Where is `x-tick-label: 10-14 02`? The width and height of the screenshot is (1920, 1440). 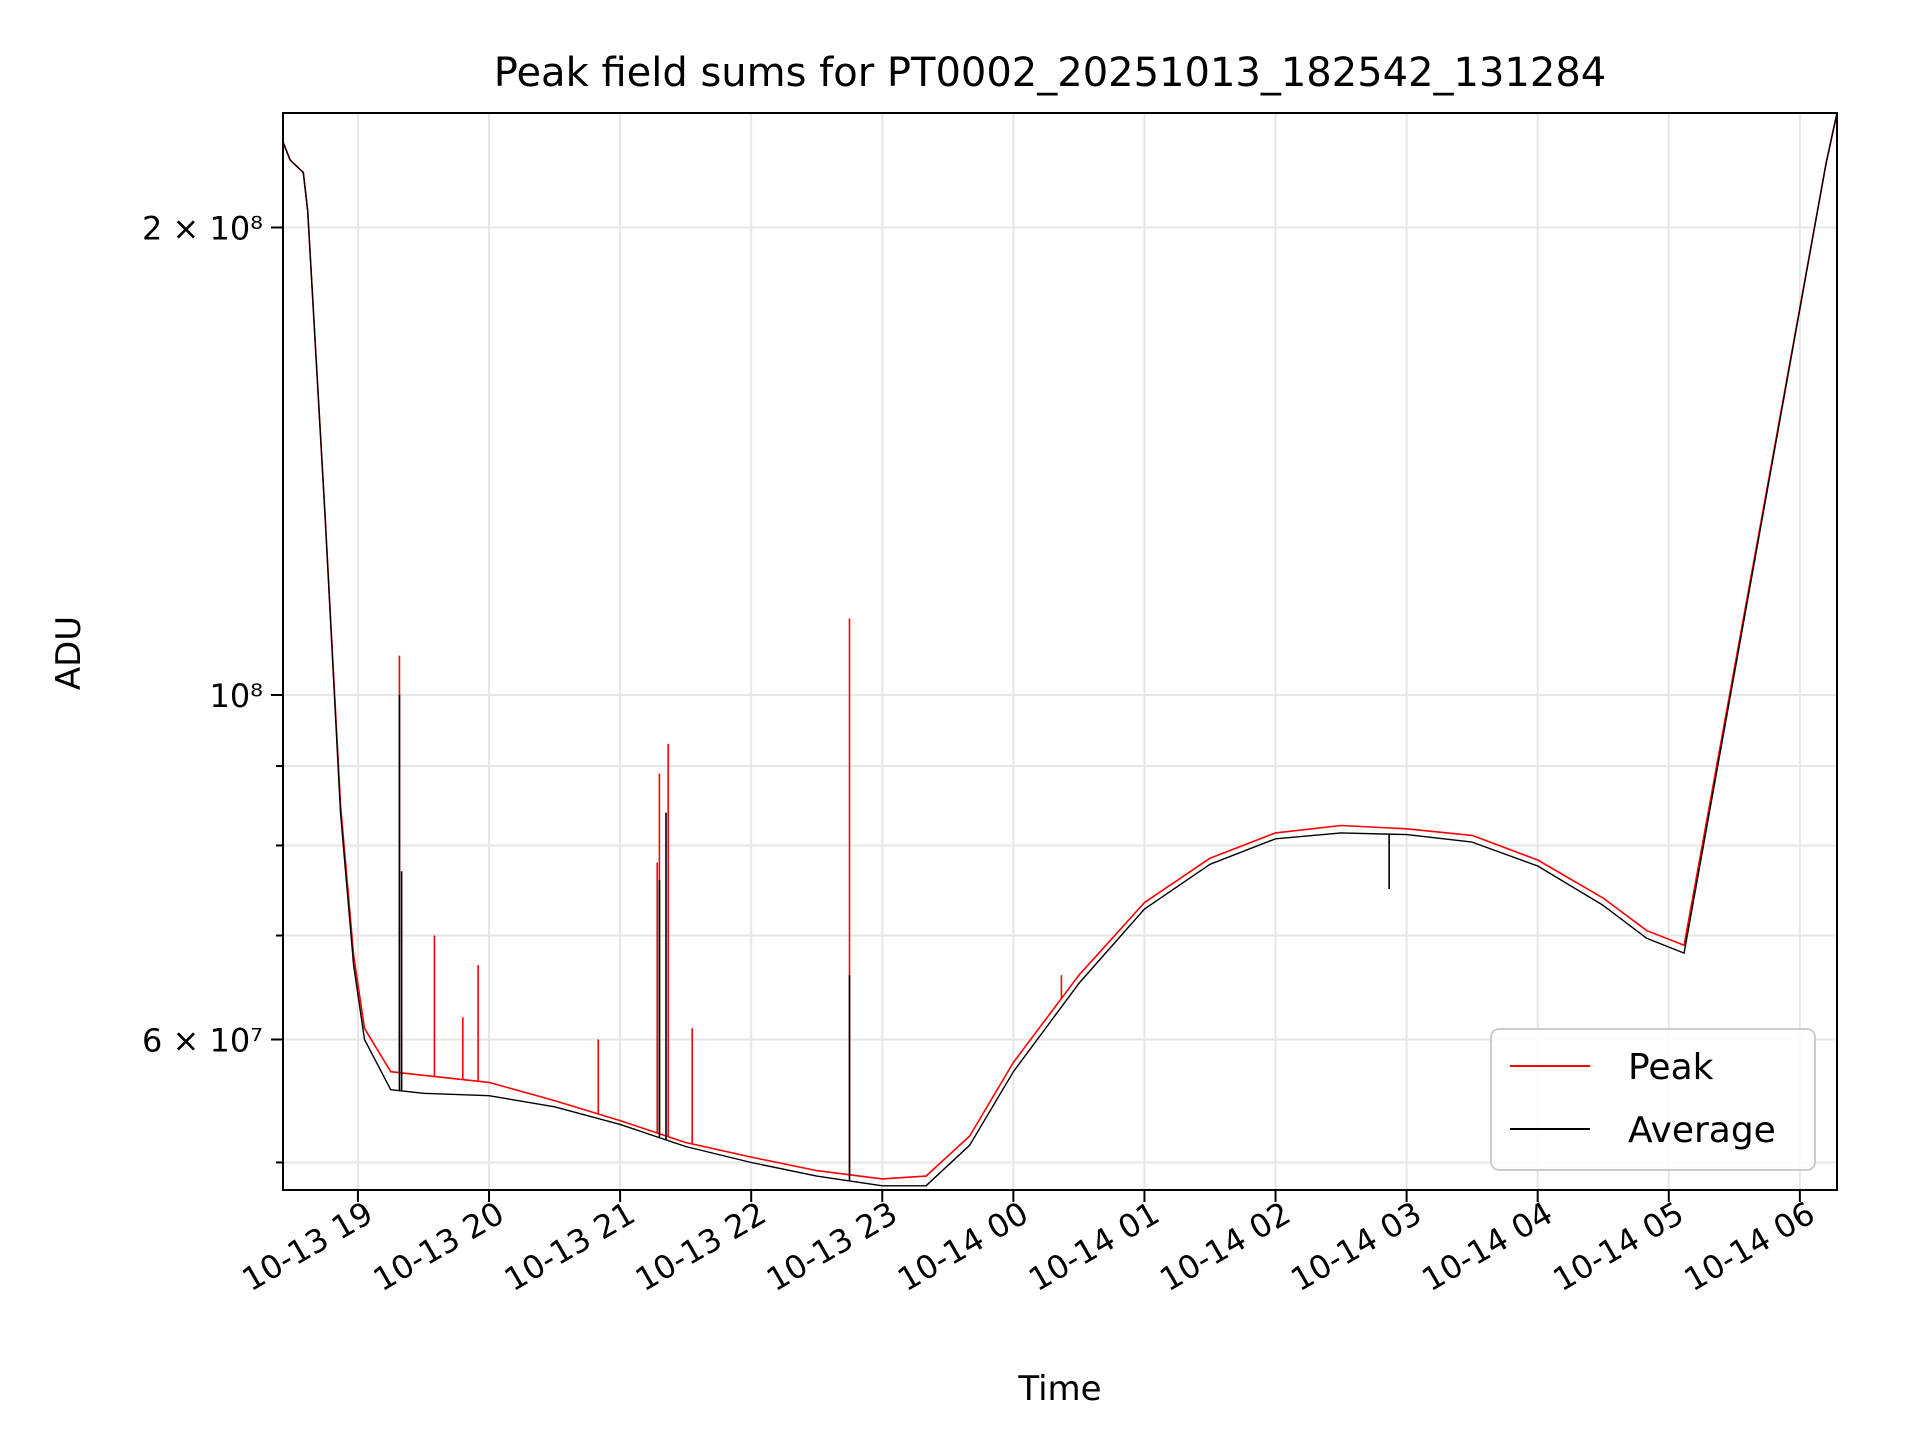 x-tick-label: 10-14 02 is located at coordinates (1225, 1246).